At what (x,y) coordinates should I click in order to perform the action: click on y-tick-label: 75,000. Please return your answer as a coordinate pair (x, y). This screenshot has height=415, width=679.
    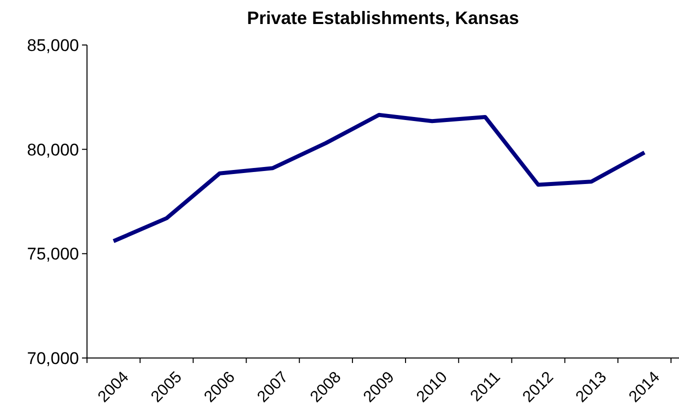
    Looking at the image, I should click on (53, 254).